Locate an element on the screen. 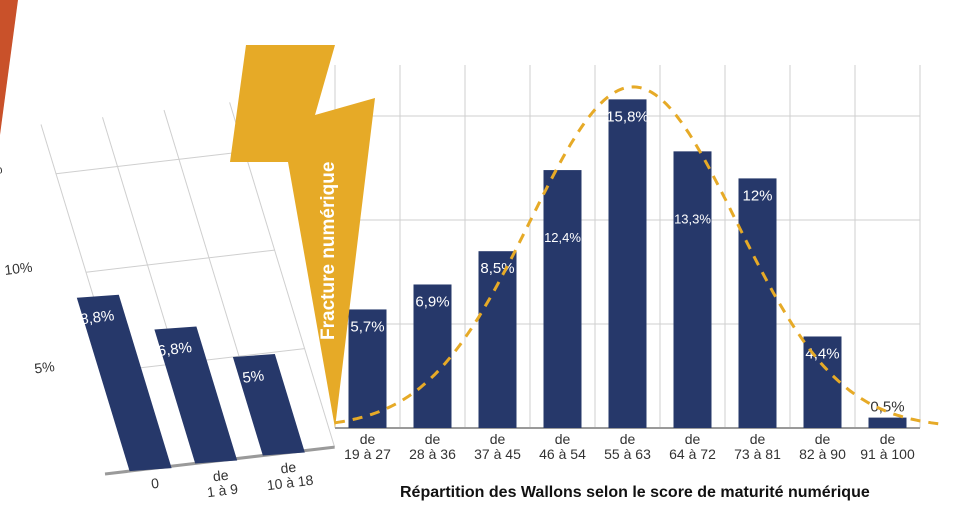 The width and height of the screenshot is (980, 519). bar-value-label: 12,4% is located at coordinates (562, 237).